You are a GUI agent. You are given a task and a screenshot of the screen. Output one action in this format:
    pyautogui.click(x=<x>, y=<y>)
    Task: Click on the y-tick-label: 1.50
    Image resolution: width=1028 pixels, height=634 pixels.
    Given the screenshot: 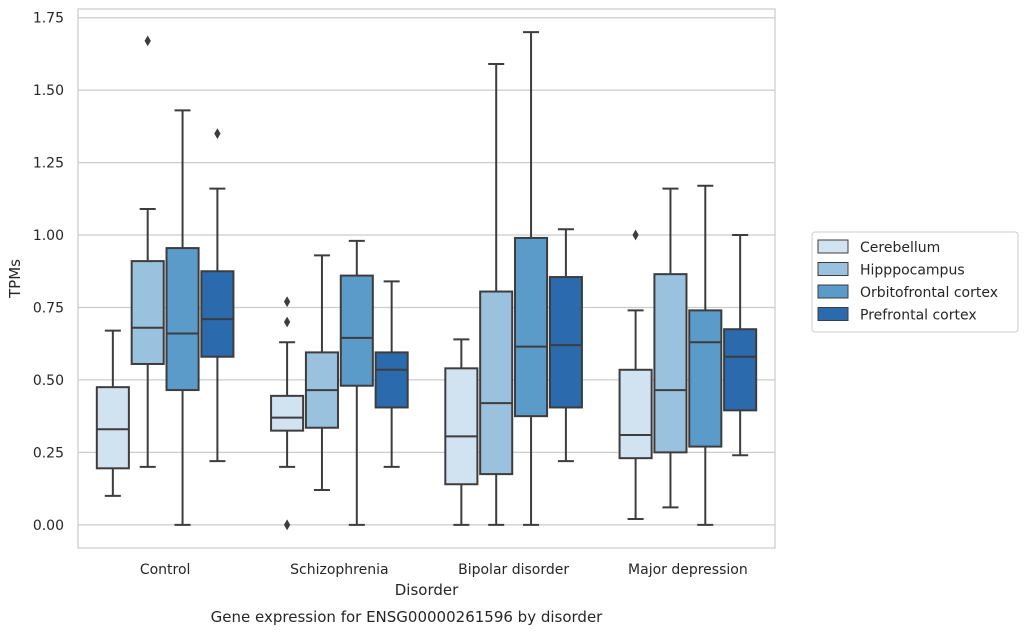 What is the action you would take?
    pyautogui.click(x=48, y=91)
    